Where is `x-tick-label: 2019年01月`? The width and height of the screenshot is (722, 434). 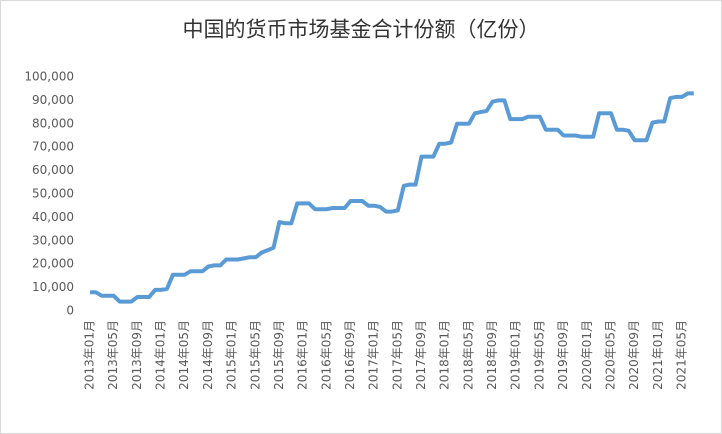
x-tick-label: 2019年01月 is located at coordinates (516, 355).